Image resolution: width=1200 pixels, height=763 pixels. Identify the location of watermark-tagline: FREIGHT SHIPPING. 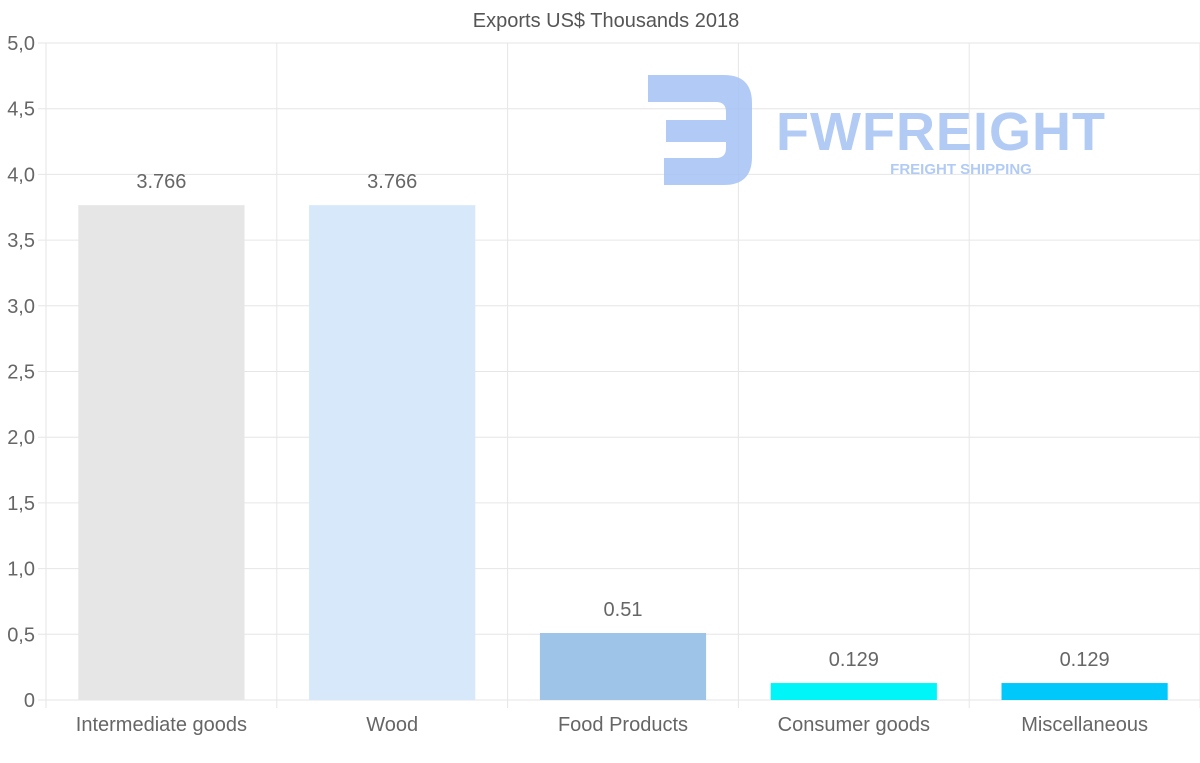
(961, 169).